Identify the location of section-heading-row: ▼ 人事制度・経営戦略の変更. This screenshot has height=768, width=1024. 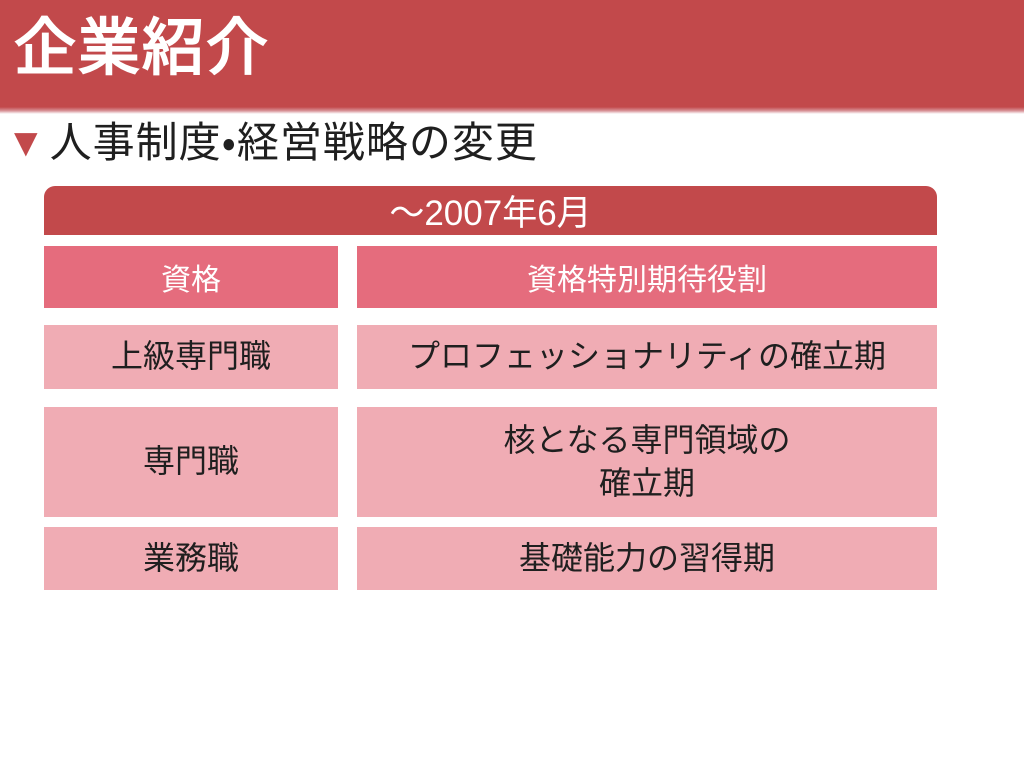
(272, 143).